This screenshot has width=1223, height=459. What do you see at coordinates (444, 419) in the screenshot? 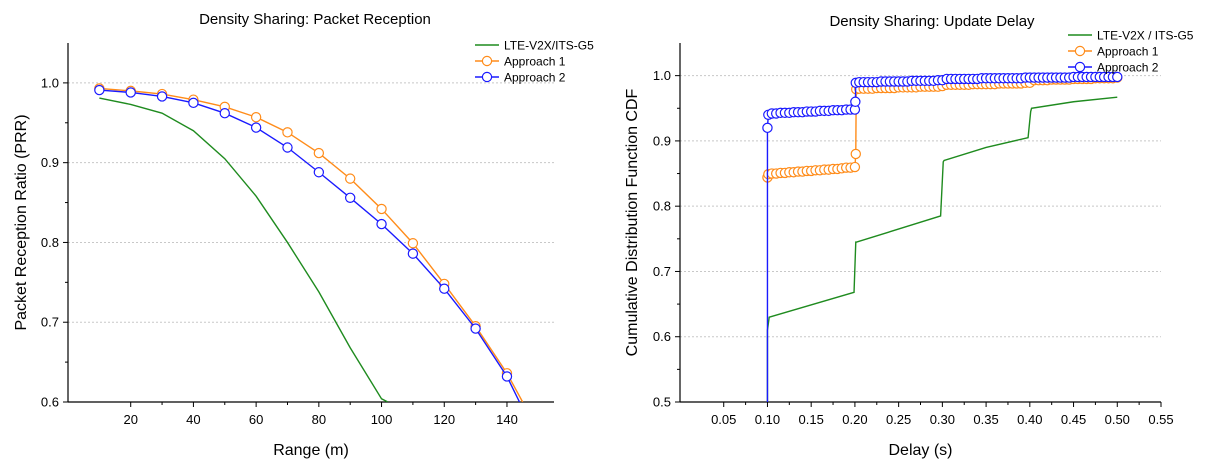
I see `x-tick-label: 120` at bounding box center [444, 419].